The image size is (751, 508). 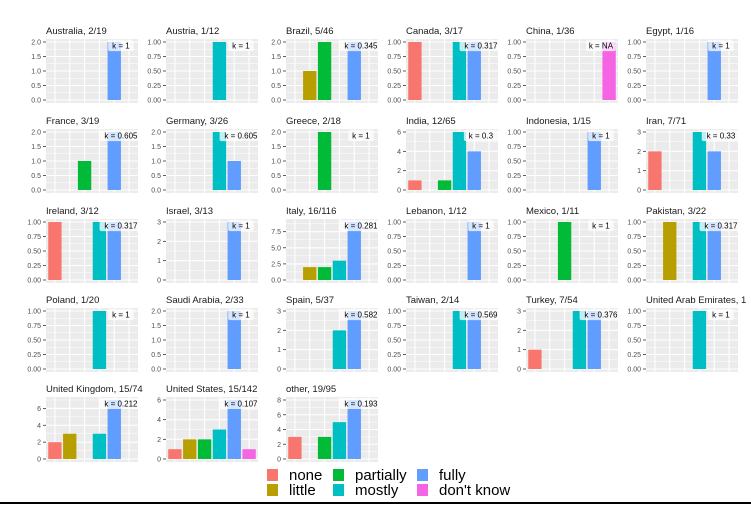 What do you see at coordinates (276, 86) in the screenshot?
I see `y-tick-label: 0.5` at bounding box center [276, 86].